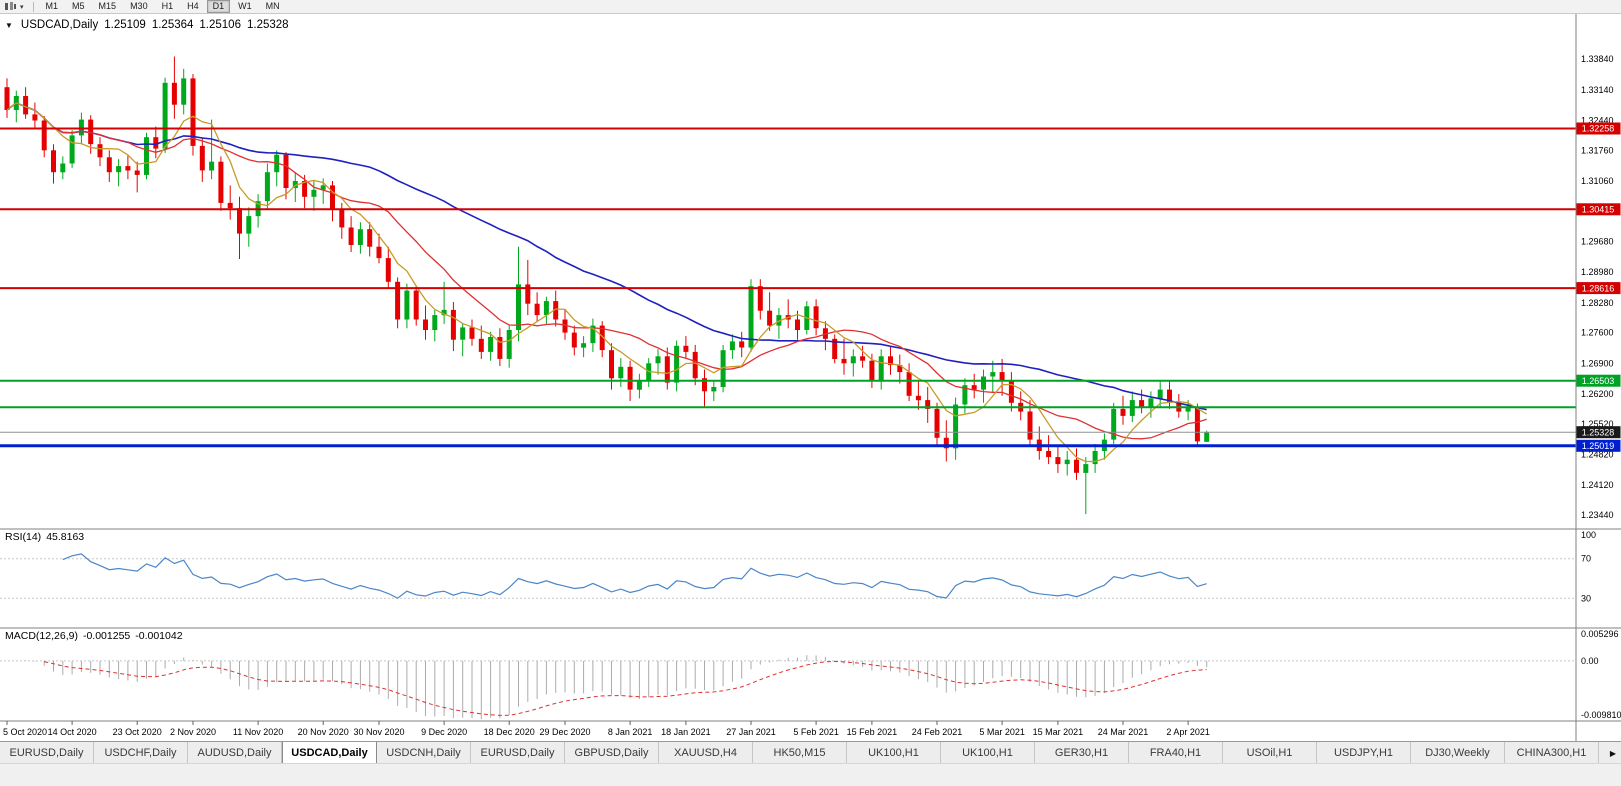  What do you see at coordinates (1364, 752) in the screenshot?
I see `chart-tab-usdjpy-h1: USDJPY,H1` at bounding box center [1364, 752].